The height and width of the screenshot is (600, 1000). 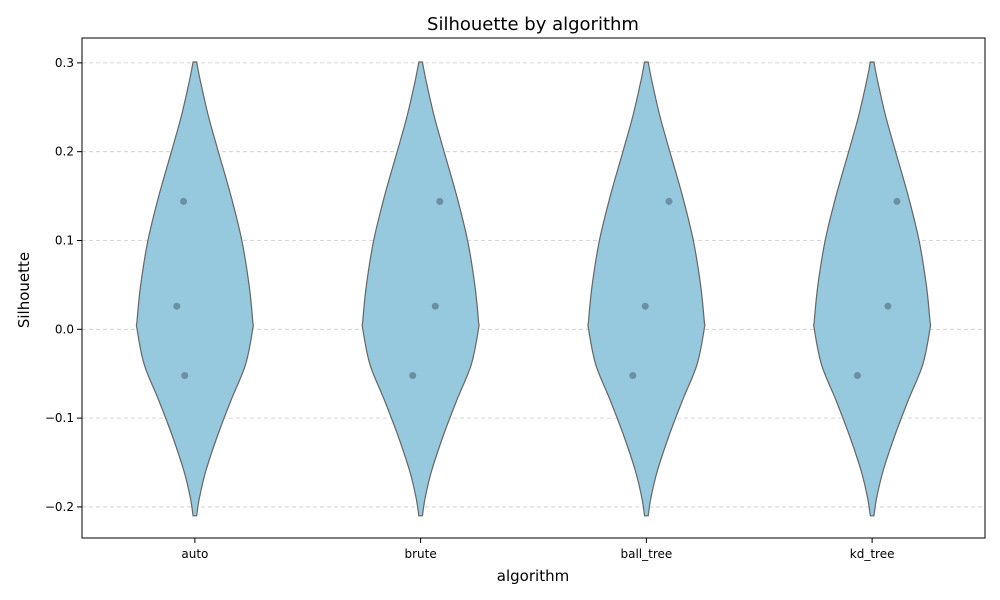 I want to click on y-tick-label: 0.0, so click(x=64, y=329).